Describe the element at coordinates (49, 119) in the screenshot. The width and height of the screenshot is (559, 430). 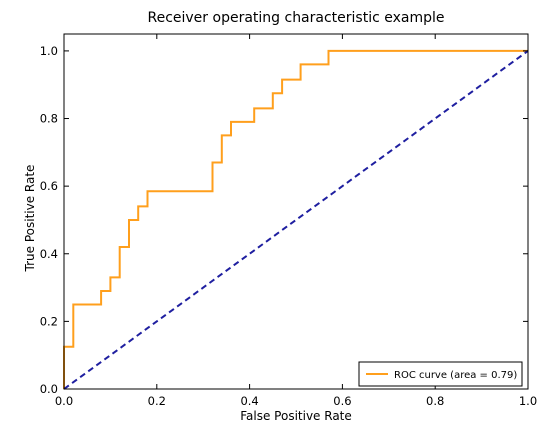
I see `y-tick-label: 0.8` at that location.